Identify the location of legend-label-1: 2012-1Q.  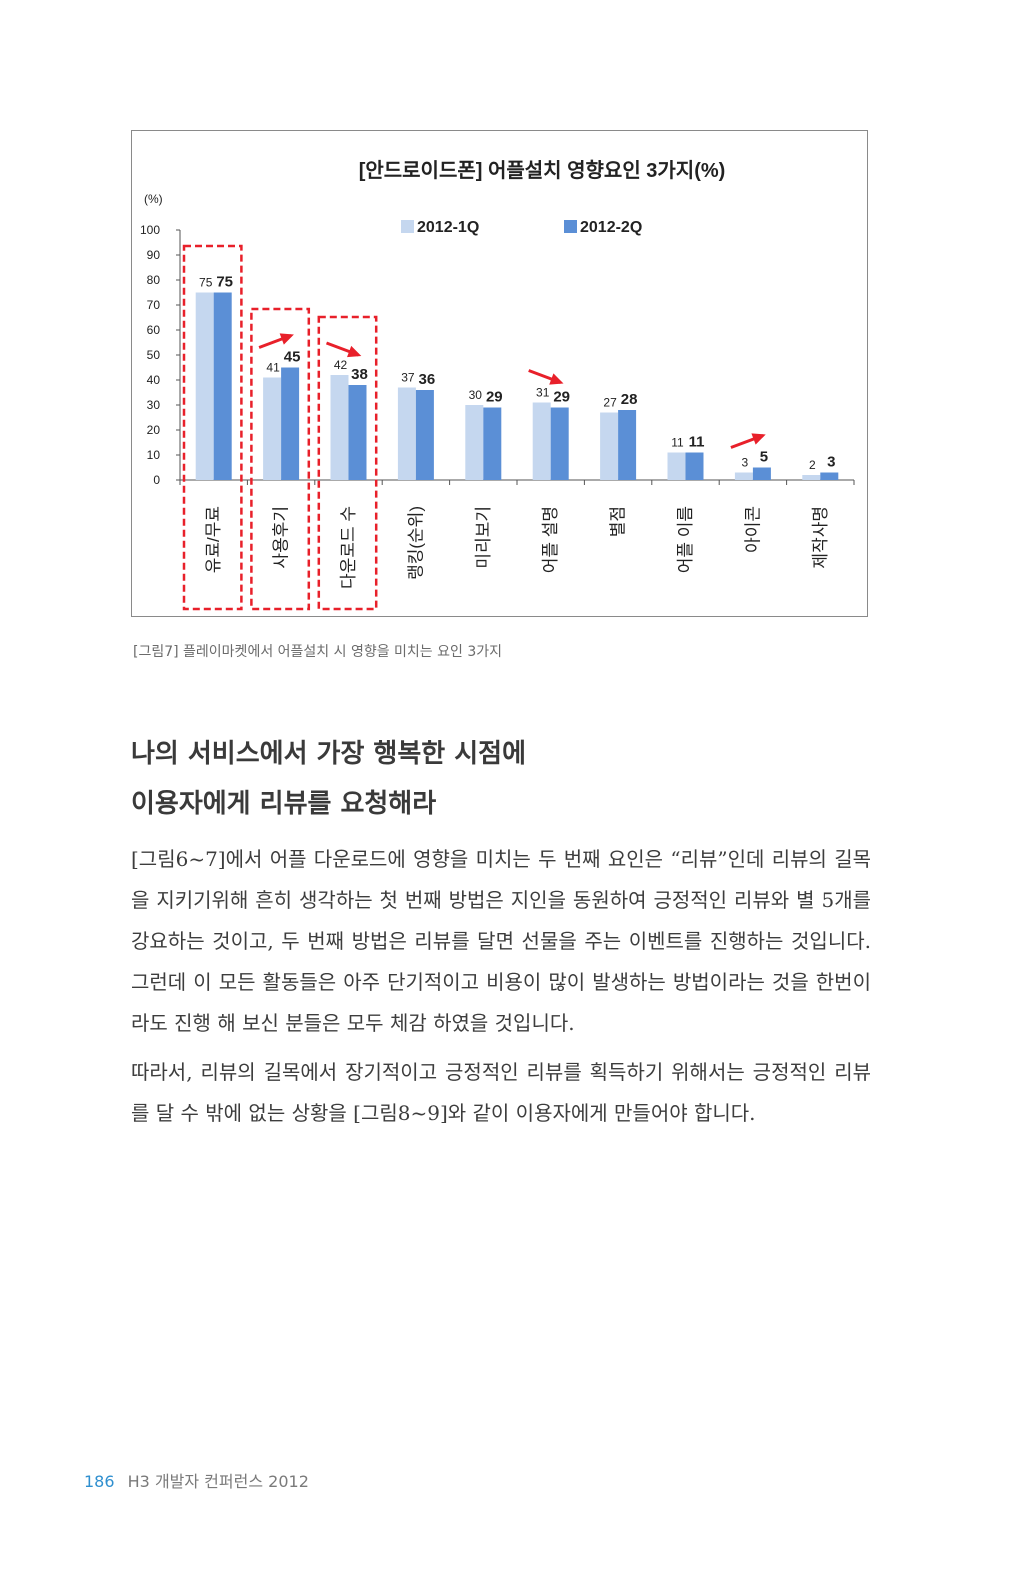
(448, 227).